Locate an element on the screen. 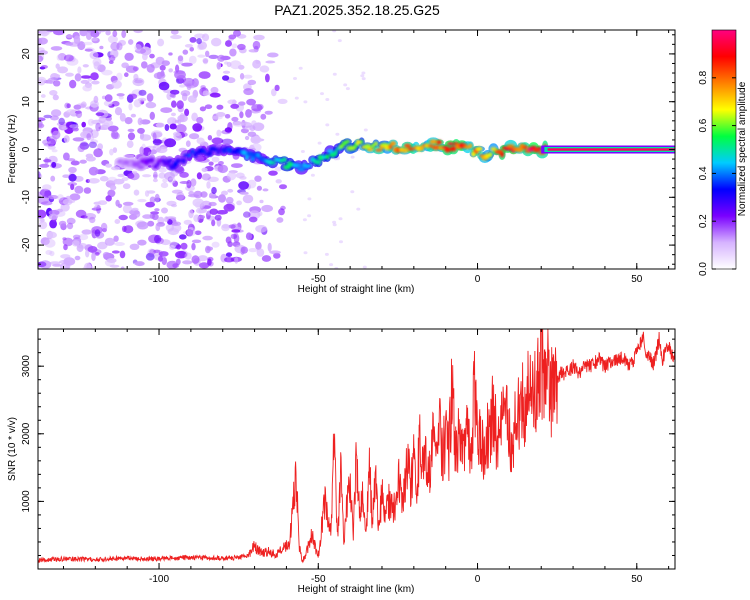  y-tick-label: 2000 is located at coordinates (26, 433).